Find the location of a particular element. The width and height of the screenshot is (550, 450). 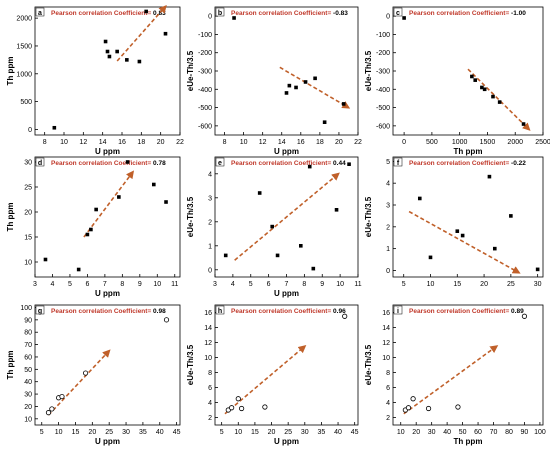

y-tick-label: 30 is located at coordinates (28, 395).